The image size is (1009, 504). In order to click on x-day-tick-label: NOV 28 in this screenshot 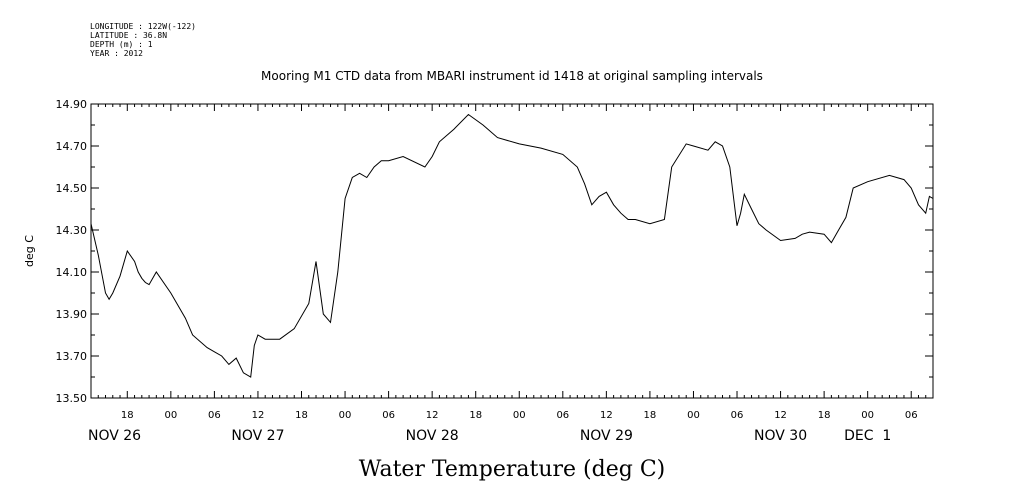, I will do `click(432, 436)`.